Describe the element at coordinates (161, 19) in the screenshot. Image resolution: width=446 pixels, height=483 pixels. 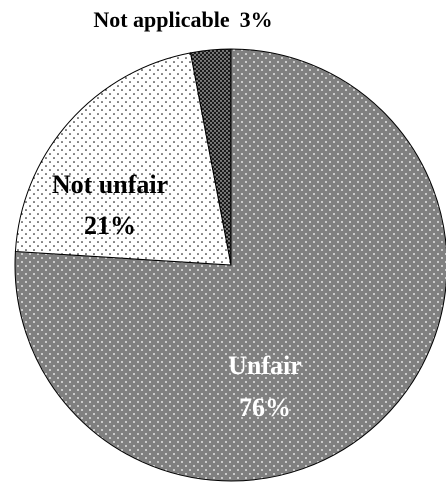
I see `category-label: Not applicable` at that location.